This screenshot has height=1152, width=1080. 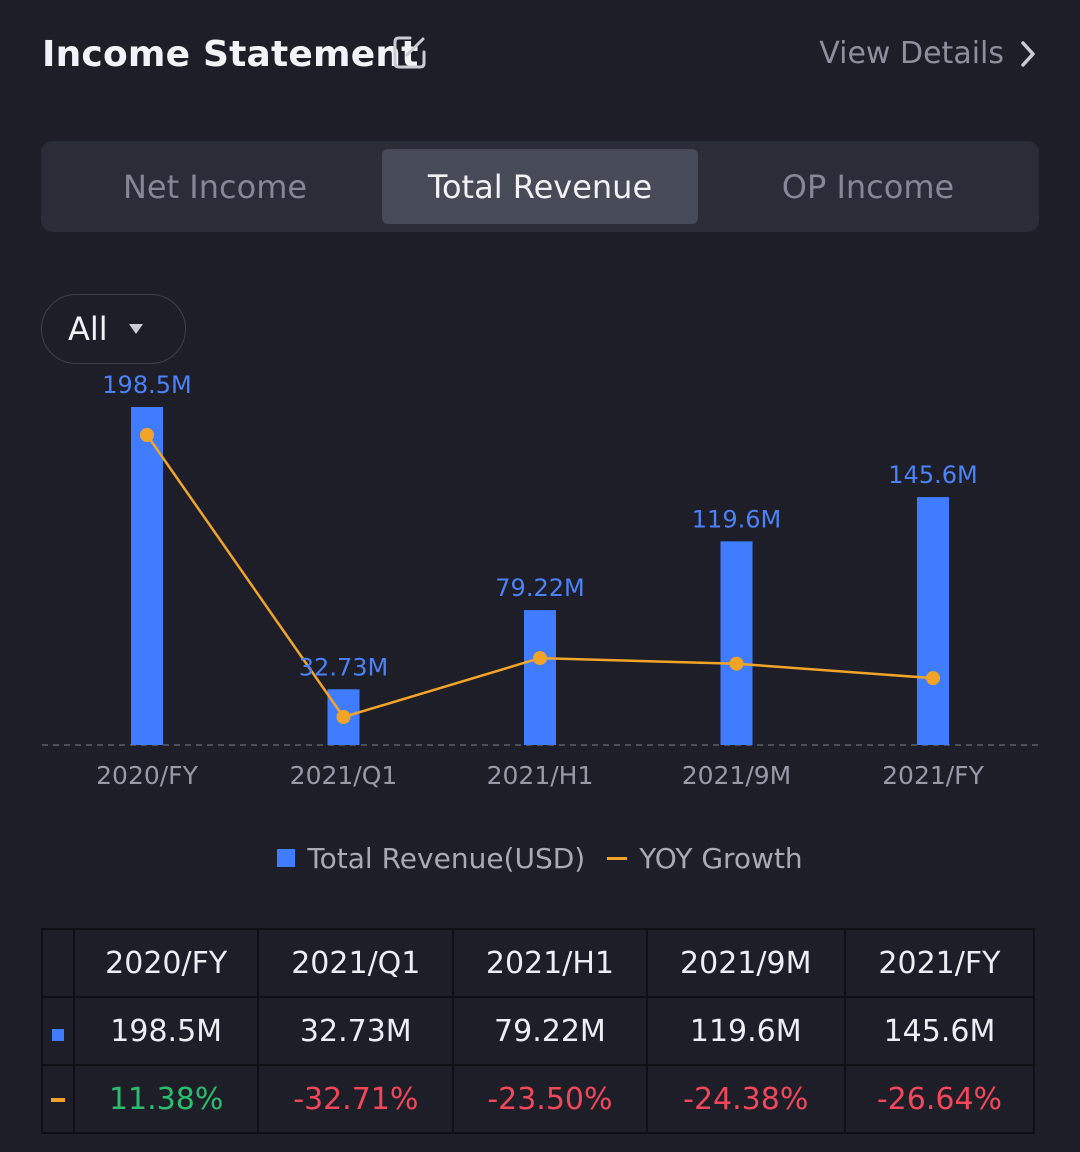 I want to click on edit-icon, so click(x=410, y=52).